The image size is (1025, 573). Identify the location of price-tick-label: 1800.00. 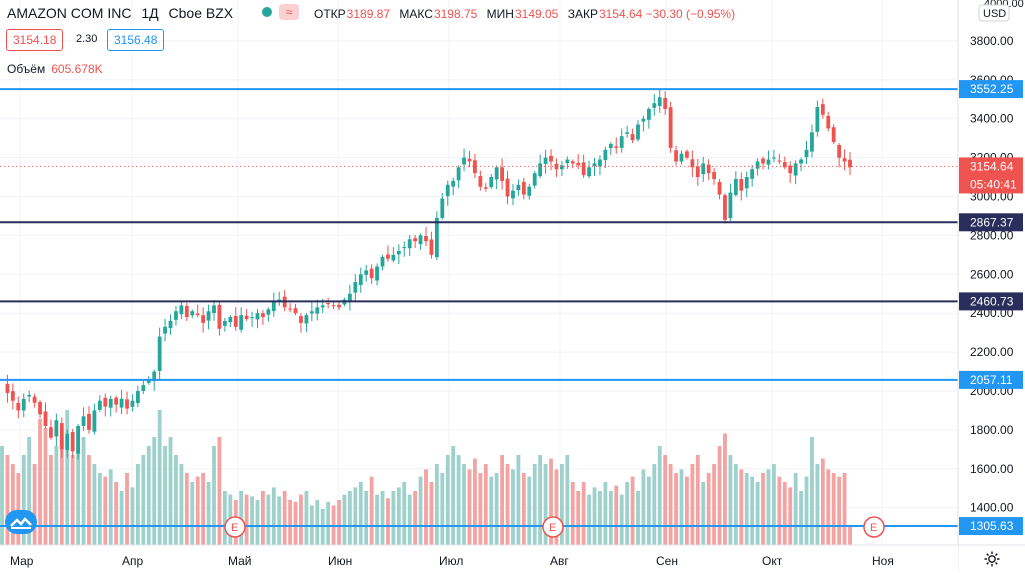
(992, 430).